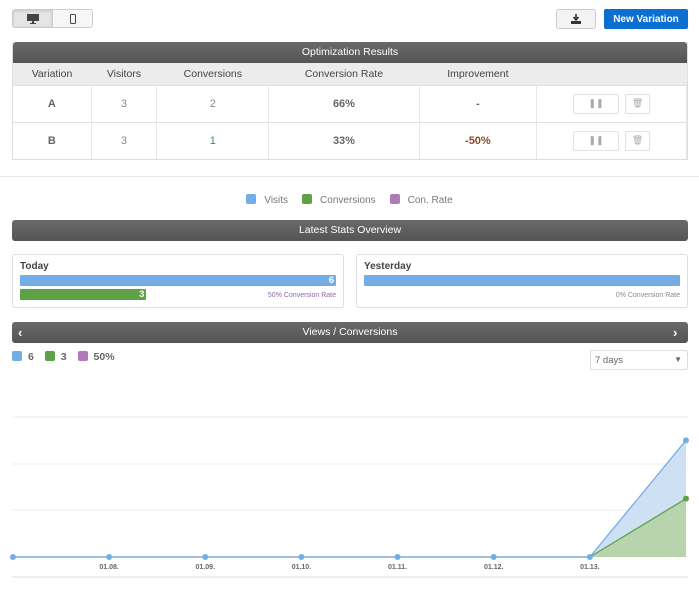  What do you see at coordinates (678, 359) in the screenshot?
I see `chevron-down-icon: ▼` at bounding box center [678, 359].